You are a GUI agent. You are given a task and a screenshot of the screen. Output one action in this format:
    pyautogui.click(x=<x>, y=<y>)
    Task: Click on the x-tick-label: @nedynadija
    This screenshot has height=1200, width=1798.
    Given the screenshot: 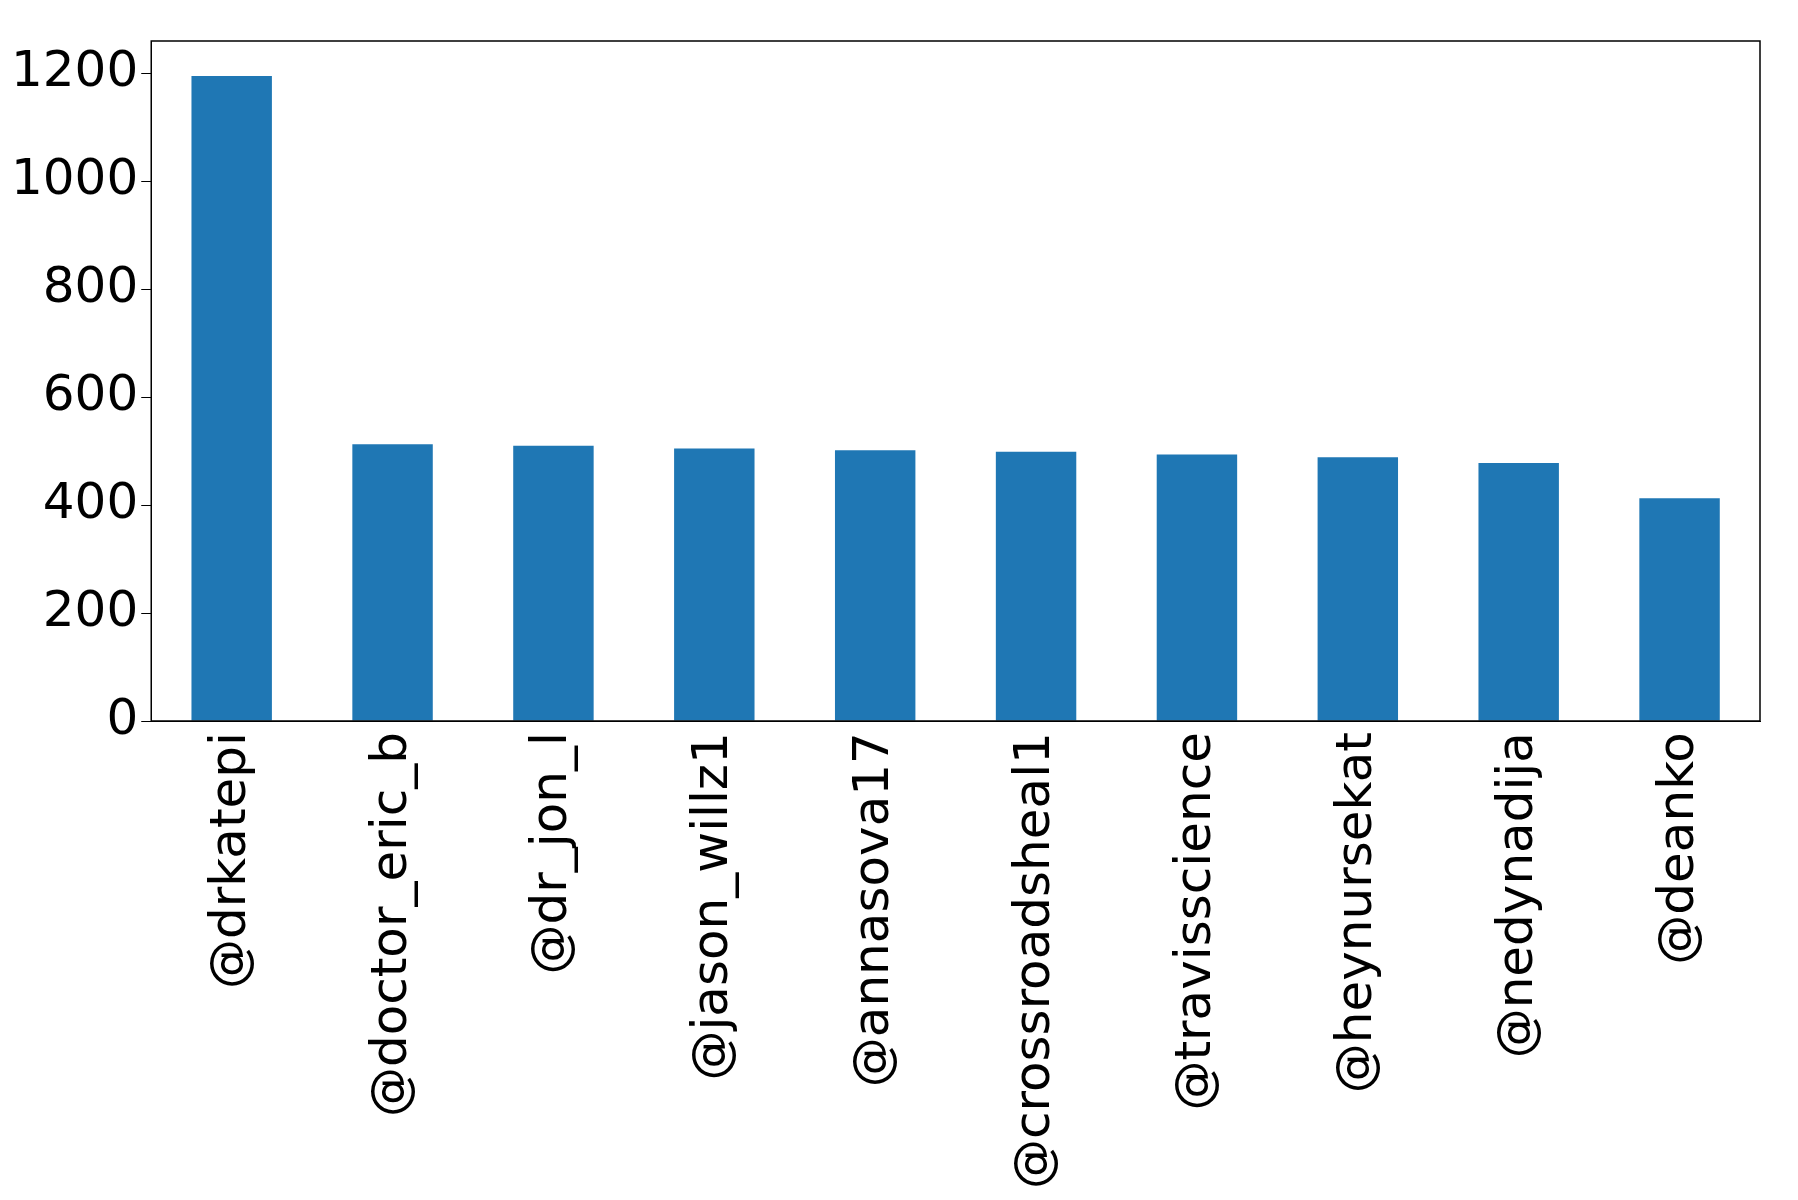 What is the action you would take?
    pyautogui.click(x=1514, y=895)
    